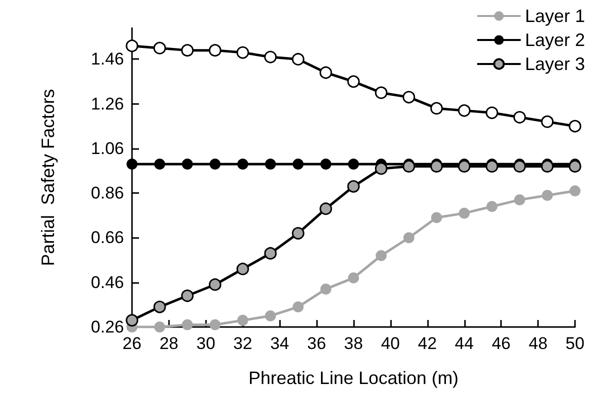 The width and height of the screenshot is (592, 419). I want to click on x-tick-label: 32, so click(242, 343).